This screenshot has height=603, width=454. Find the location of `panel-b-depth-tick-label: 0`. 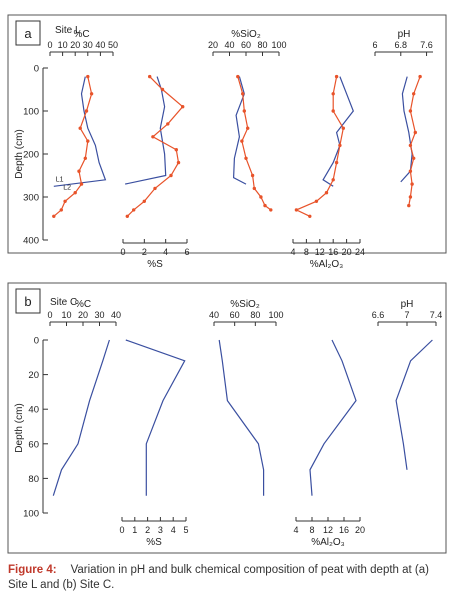

panel-b-depth-tick-label: 0 is located at coordinates (36, 341).